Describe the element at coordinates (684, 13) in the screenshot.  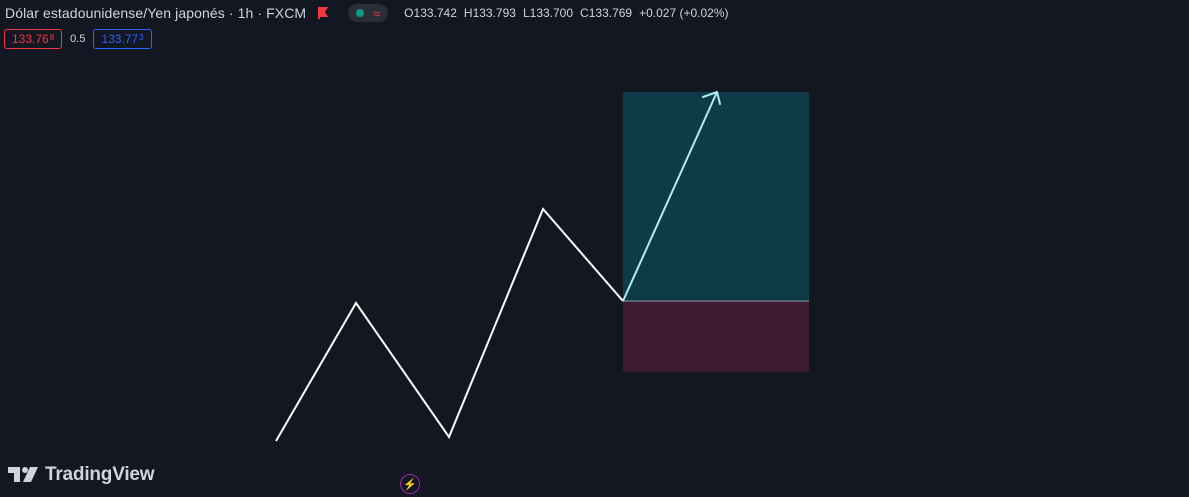
I see `change-value: +0.027 (+0.02%)` at that location.